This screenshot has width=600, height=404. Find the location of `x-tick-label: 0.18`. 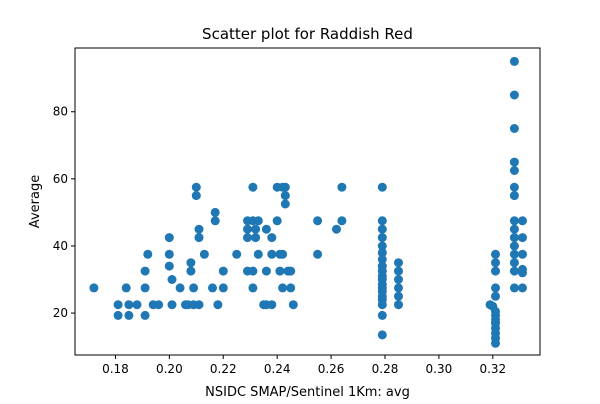

x-tick-label: 0.18 is located at coordinates (115, 369).